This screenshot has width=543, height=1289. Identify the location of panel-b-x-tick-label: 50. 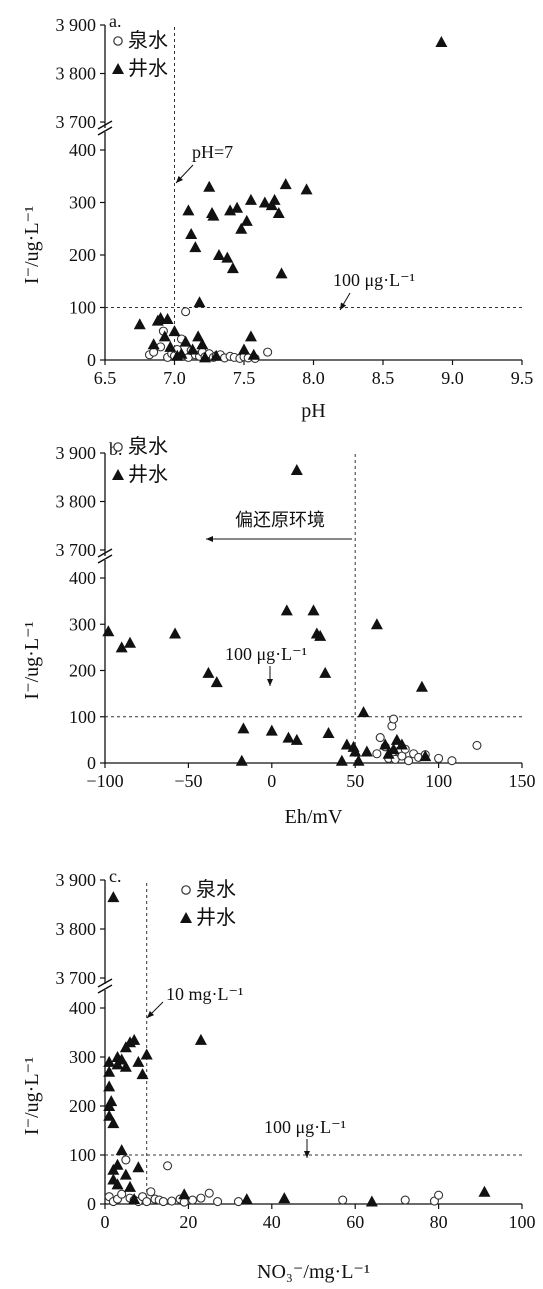
(355, 781).